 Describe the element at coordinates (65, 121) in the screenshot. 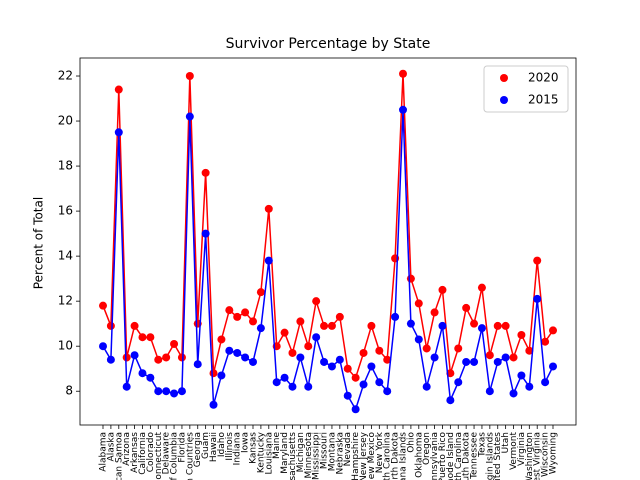

I see `y-tick-label: 20` at that location.